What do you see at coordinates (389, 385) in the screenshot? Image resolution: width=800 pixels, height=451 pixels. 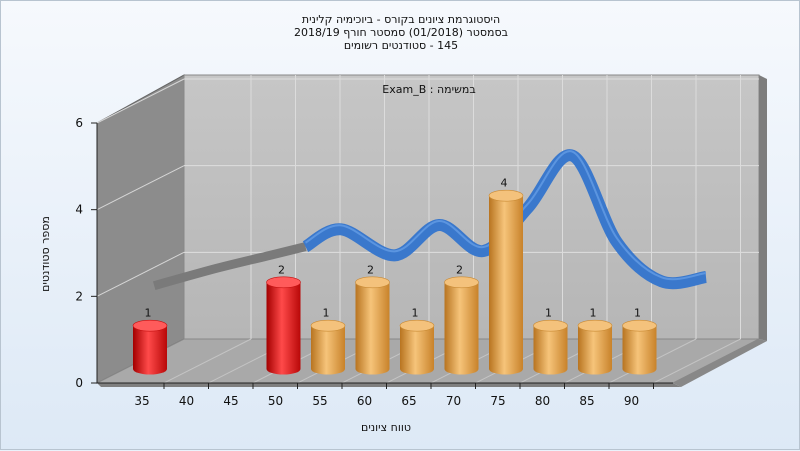 I see `floor-front-edge` at bounding box center [389, 385].